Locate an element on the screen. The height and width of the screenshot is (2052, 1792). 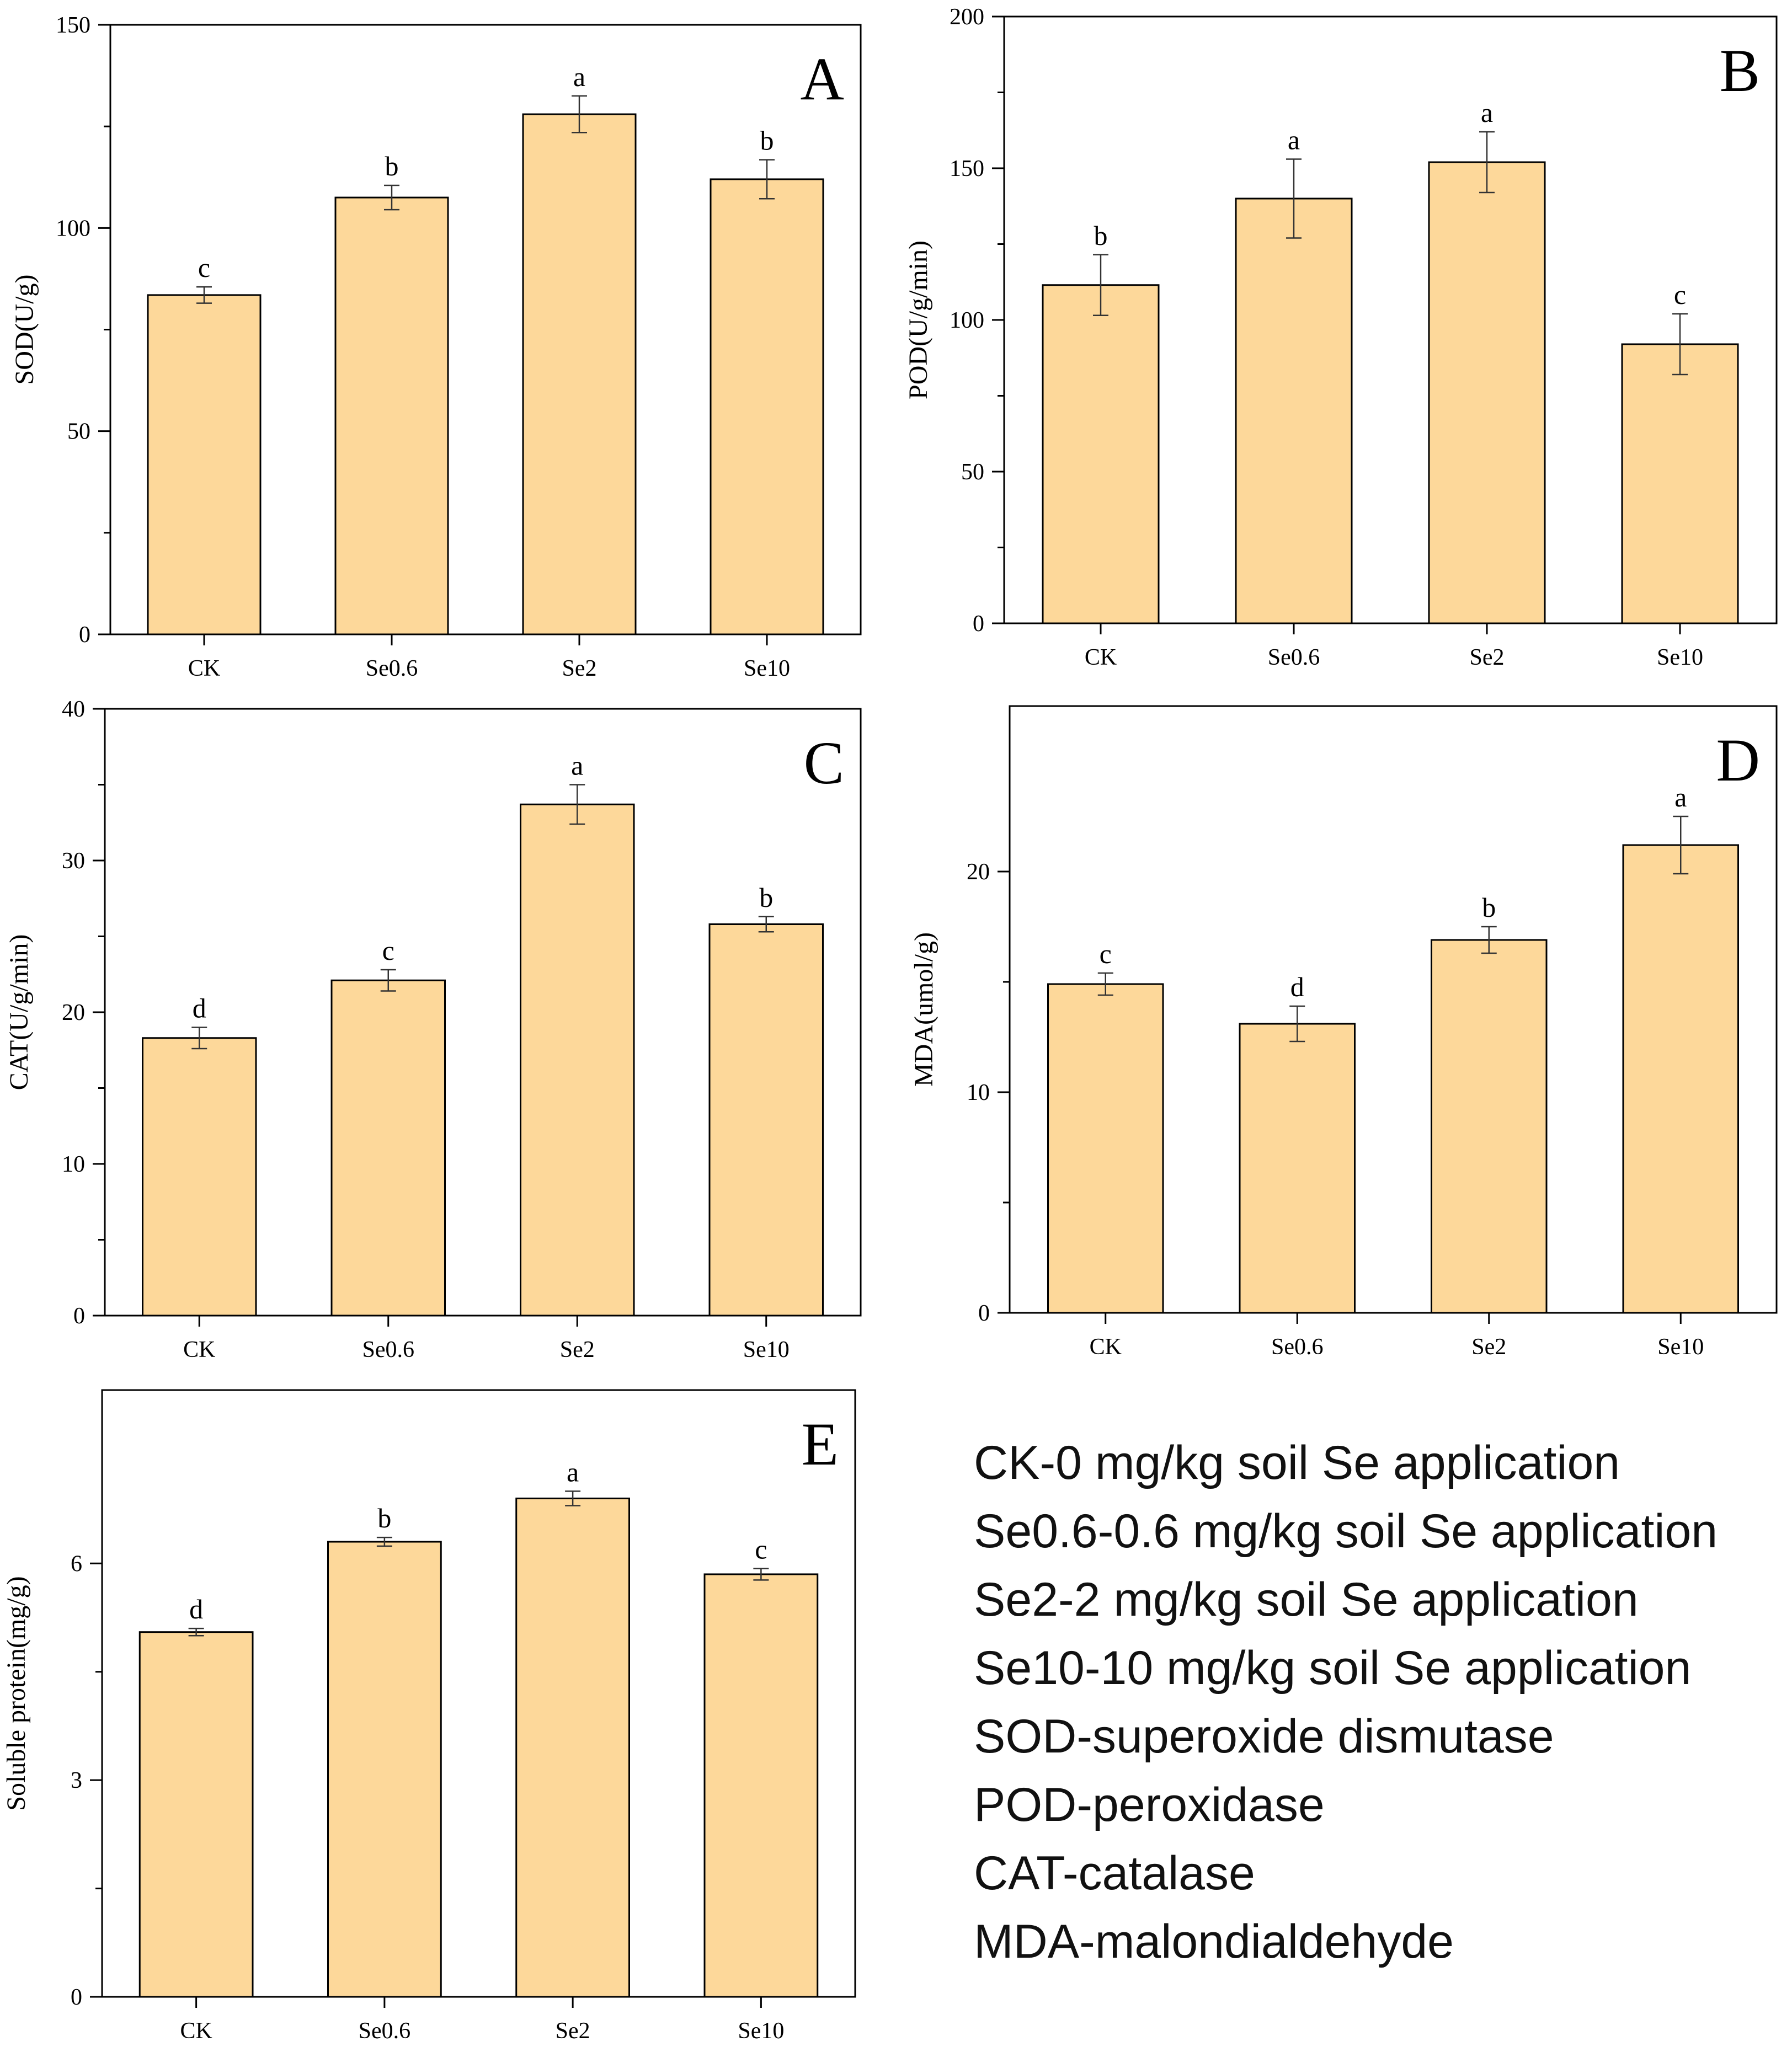
panel-d-letter: D is located at coordinates (1738, 760).